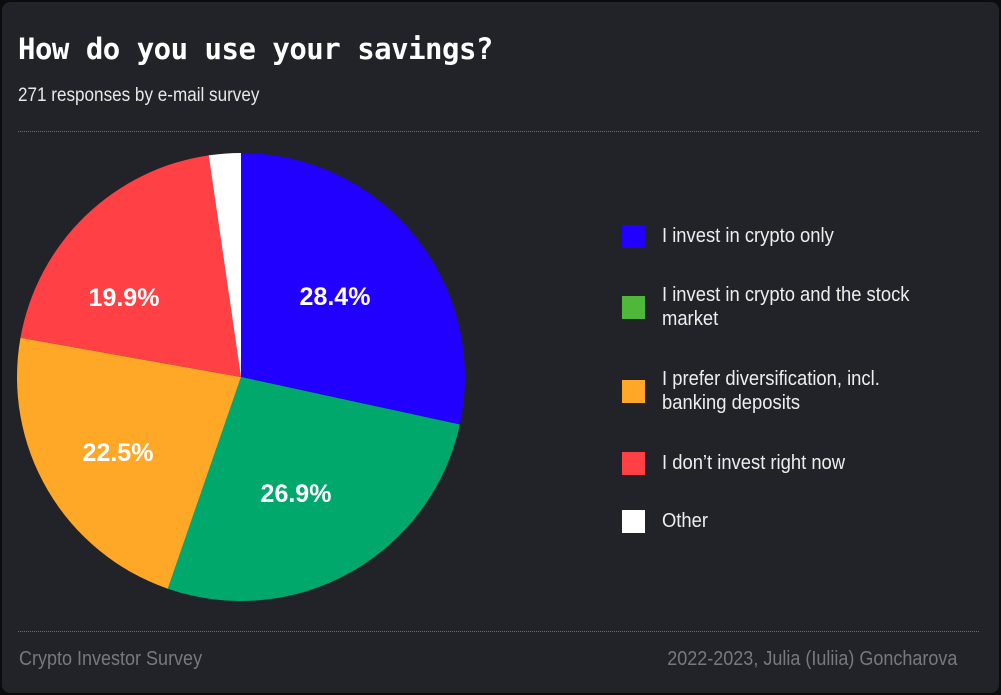 The width and height of the screenshot is (1001, 695). Describe the element at coordinates (111, 659) in the screenshot. I see `footer-source: Crypto Investor Survey` at that location.